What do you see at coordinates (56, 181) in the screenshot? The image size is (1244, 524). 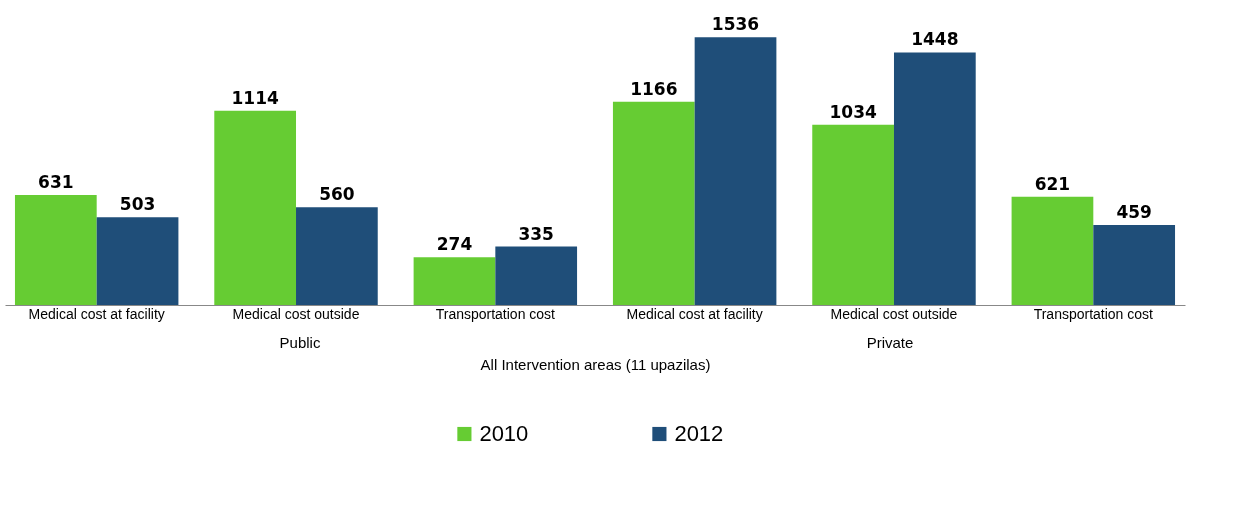 I see `data-label: 631` at bounding box center [56, 181].